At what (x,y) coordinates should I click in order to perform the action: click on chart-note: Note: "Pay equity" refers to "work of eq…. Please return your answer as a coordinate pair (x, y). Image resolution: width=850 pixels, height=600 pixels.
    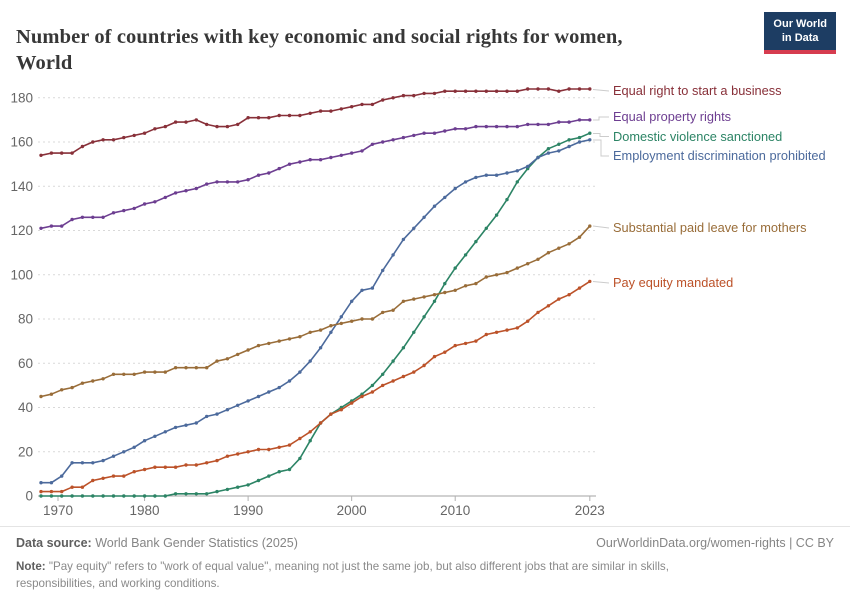
    Looking at the image, I should click on (371, 575).